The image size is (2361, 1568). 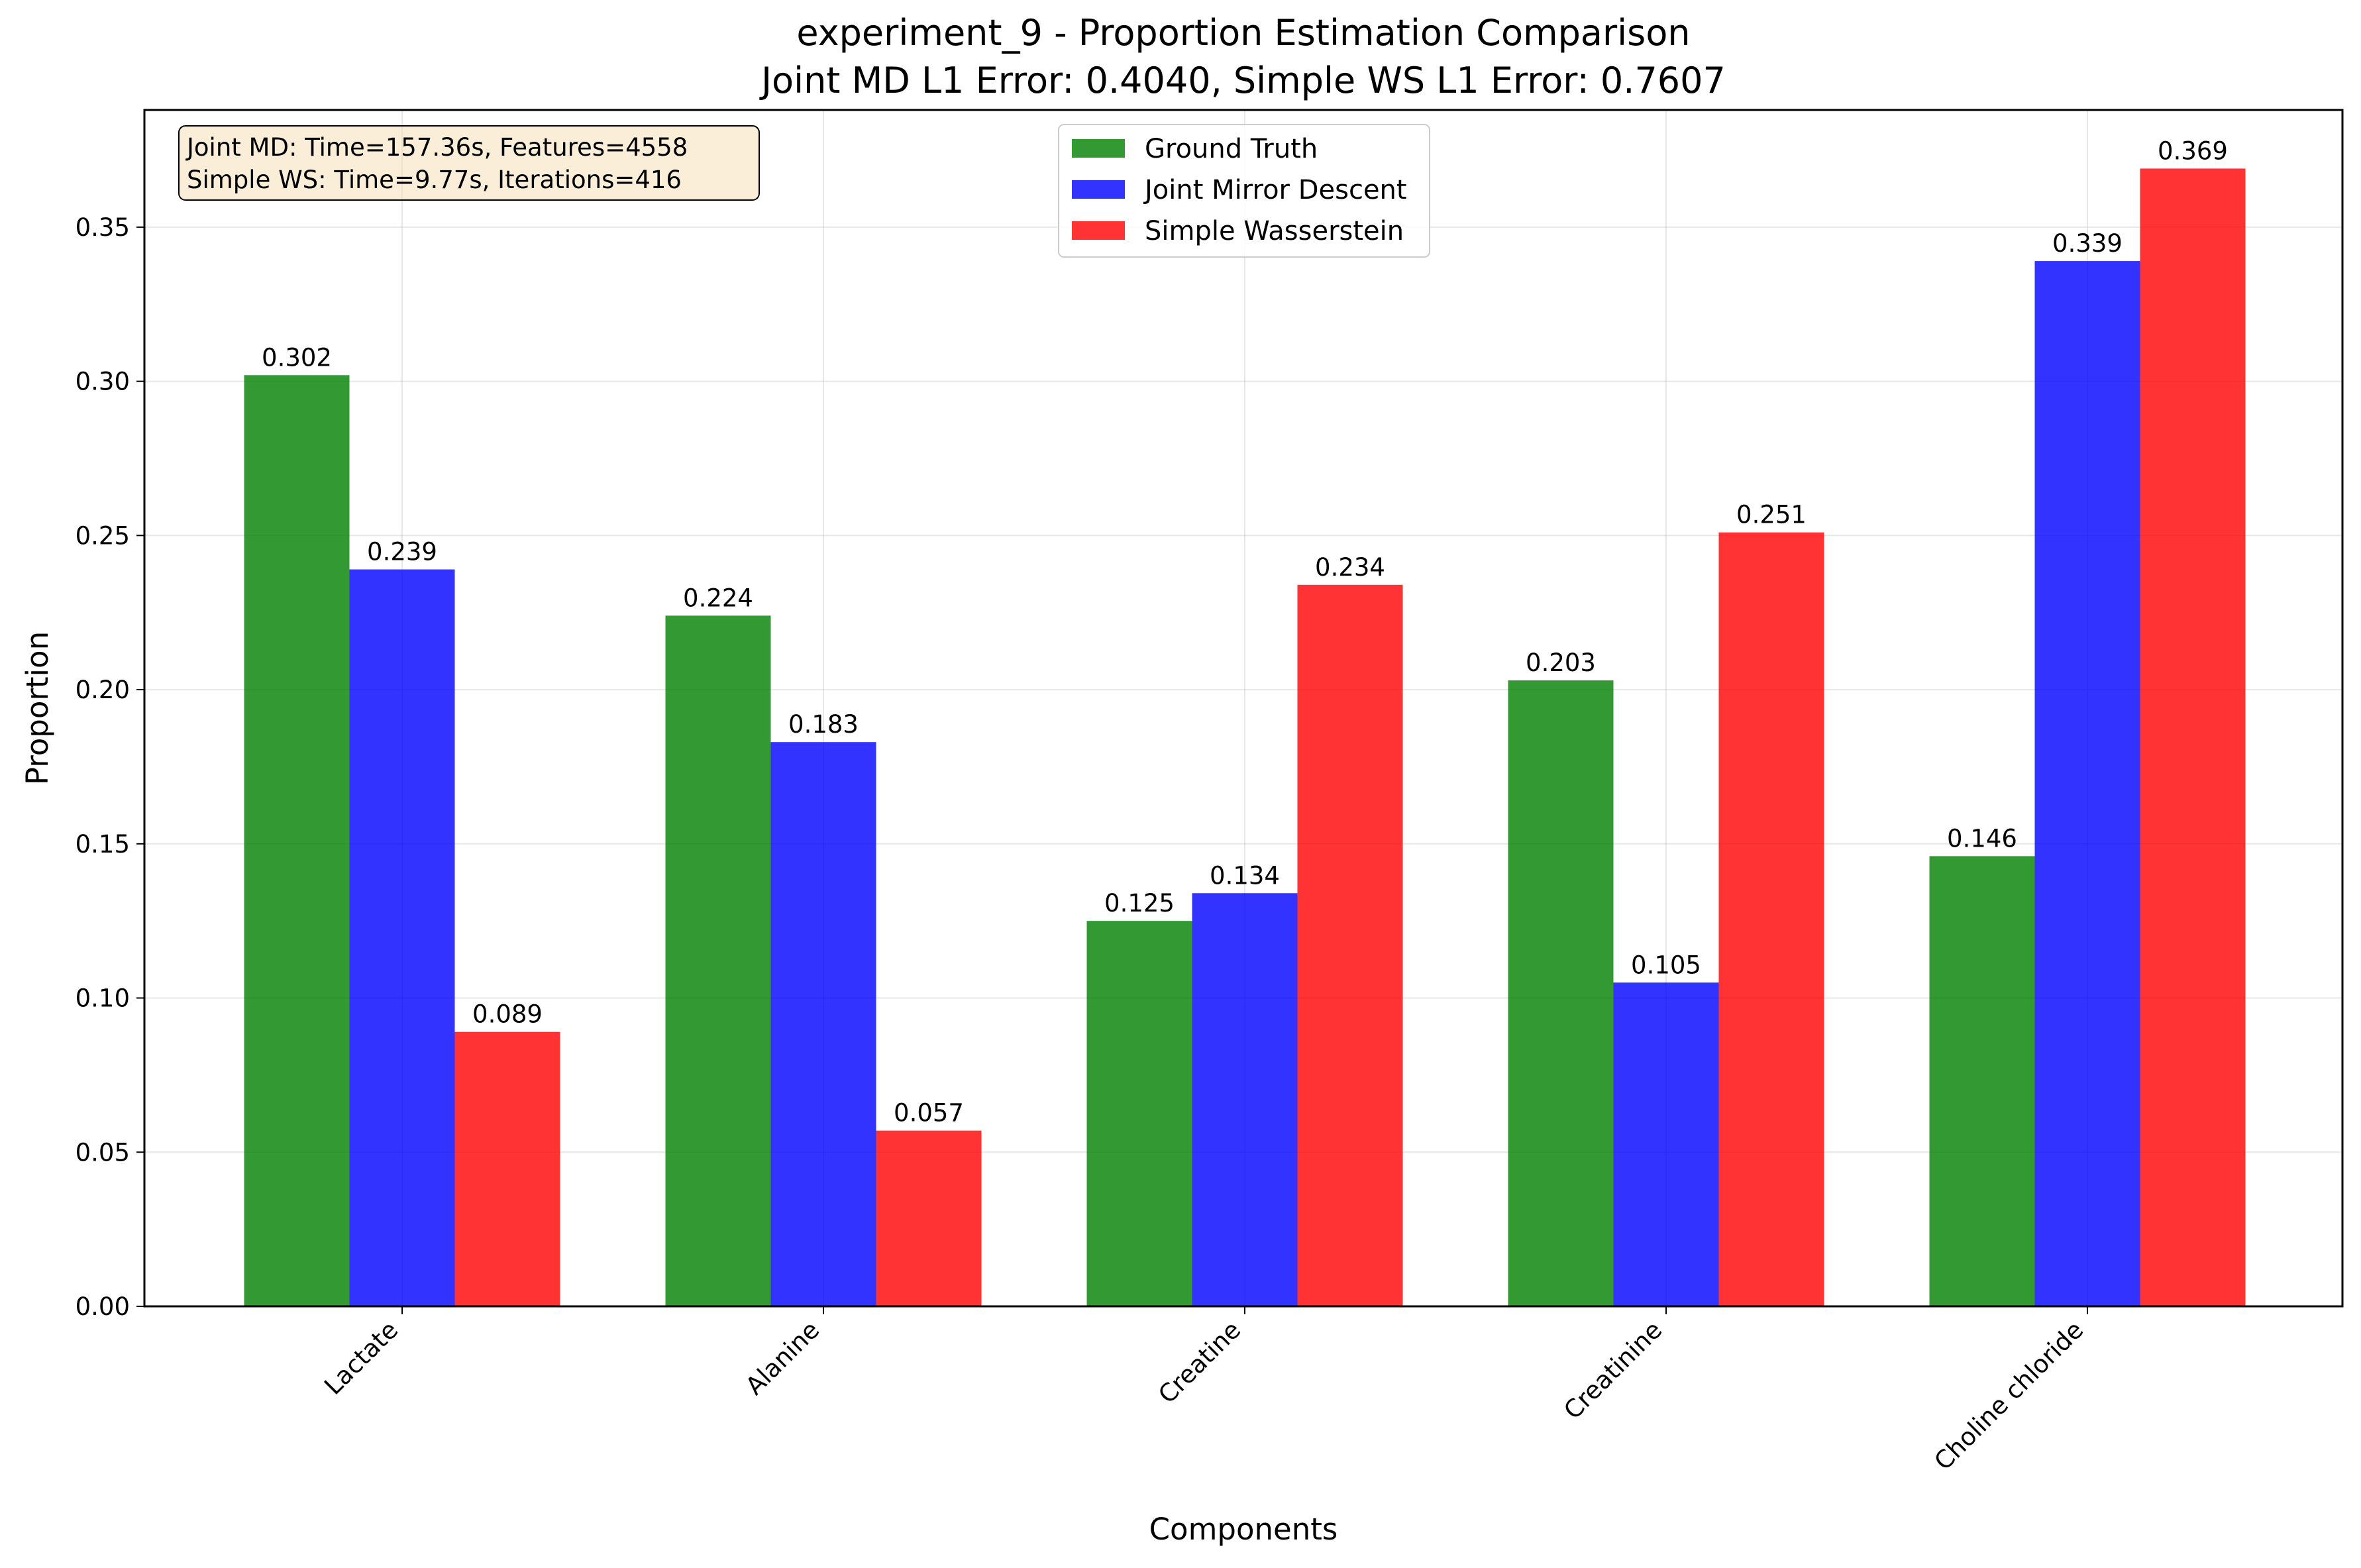 I want to click on bar-ground-truth-choline-chloride, so click(x=1982, y=1081).